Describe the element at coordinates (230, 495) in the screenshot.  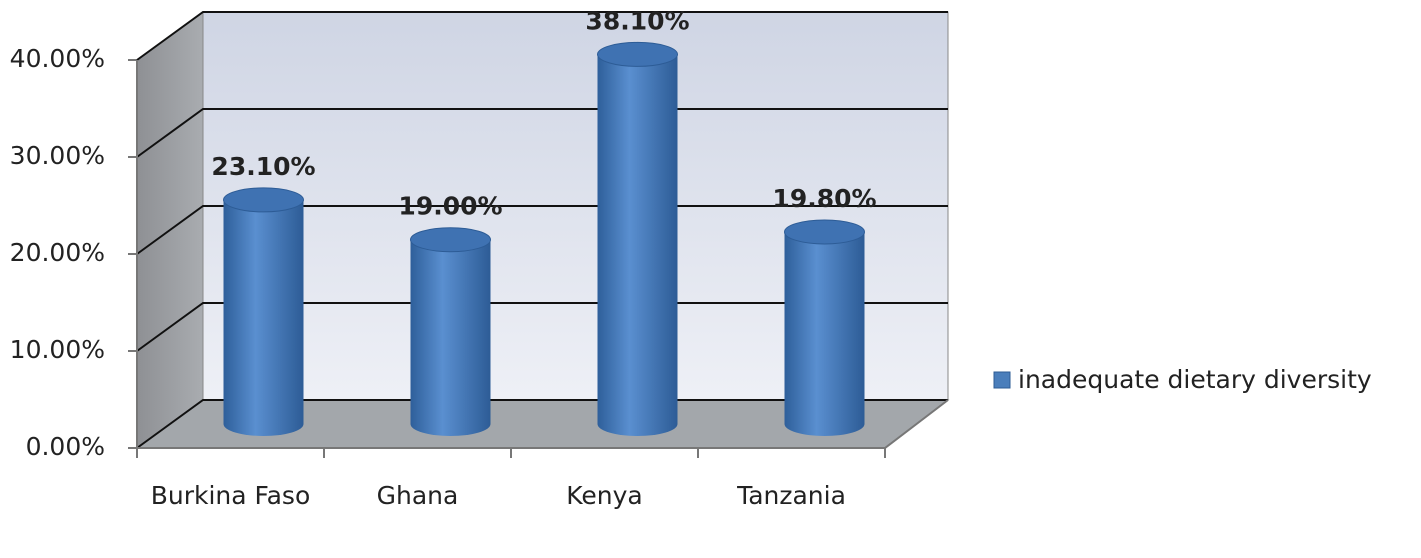
I see `x-tick-label: Burkina Faso` at that location.